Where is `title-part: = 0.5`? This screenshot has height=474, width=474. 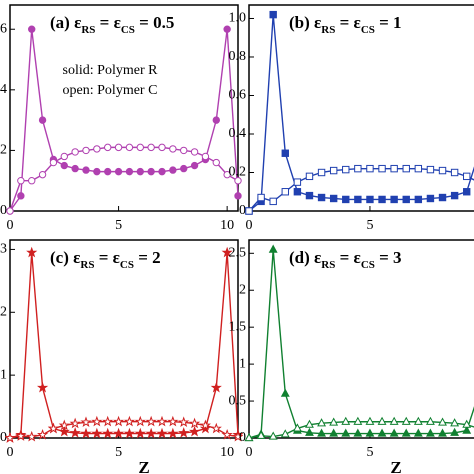 title-part: = 0.5 is located at coordinates (154, 22).